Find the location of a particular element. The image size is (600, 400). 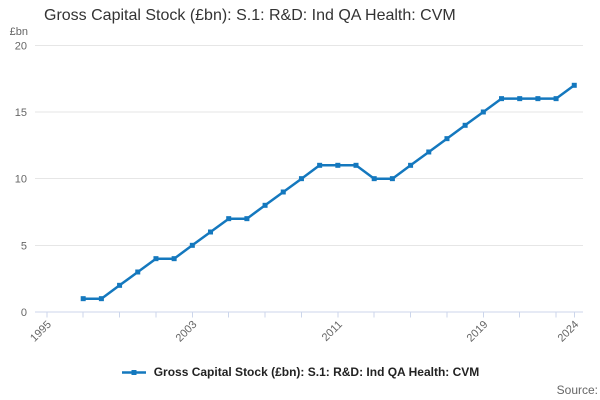

y-axis-tick-label: 5 is located at coordinates (24, 246).